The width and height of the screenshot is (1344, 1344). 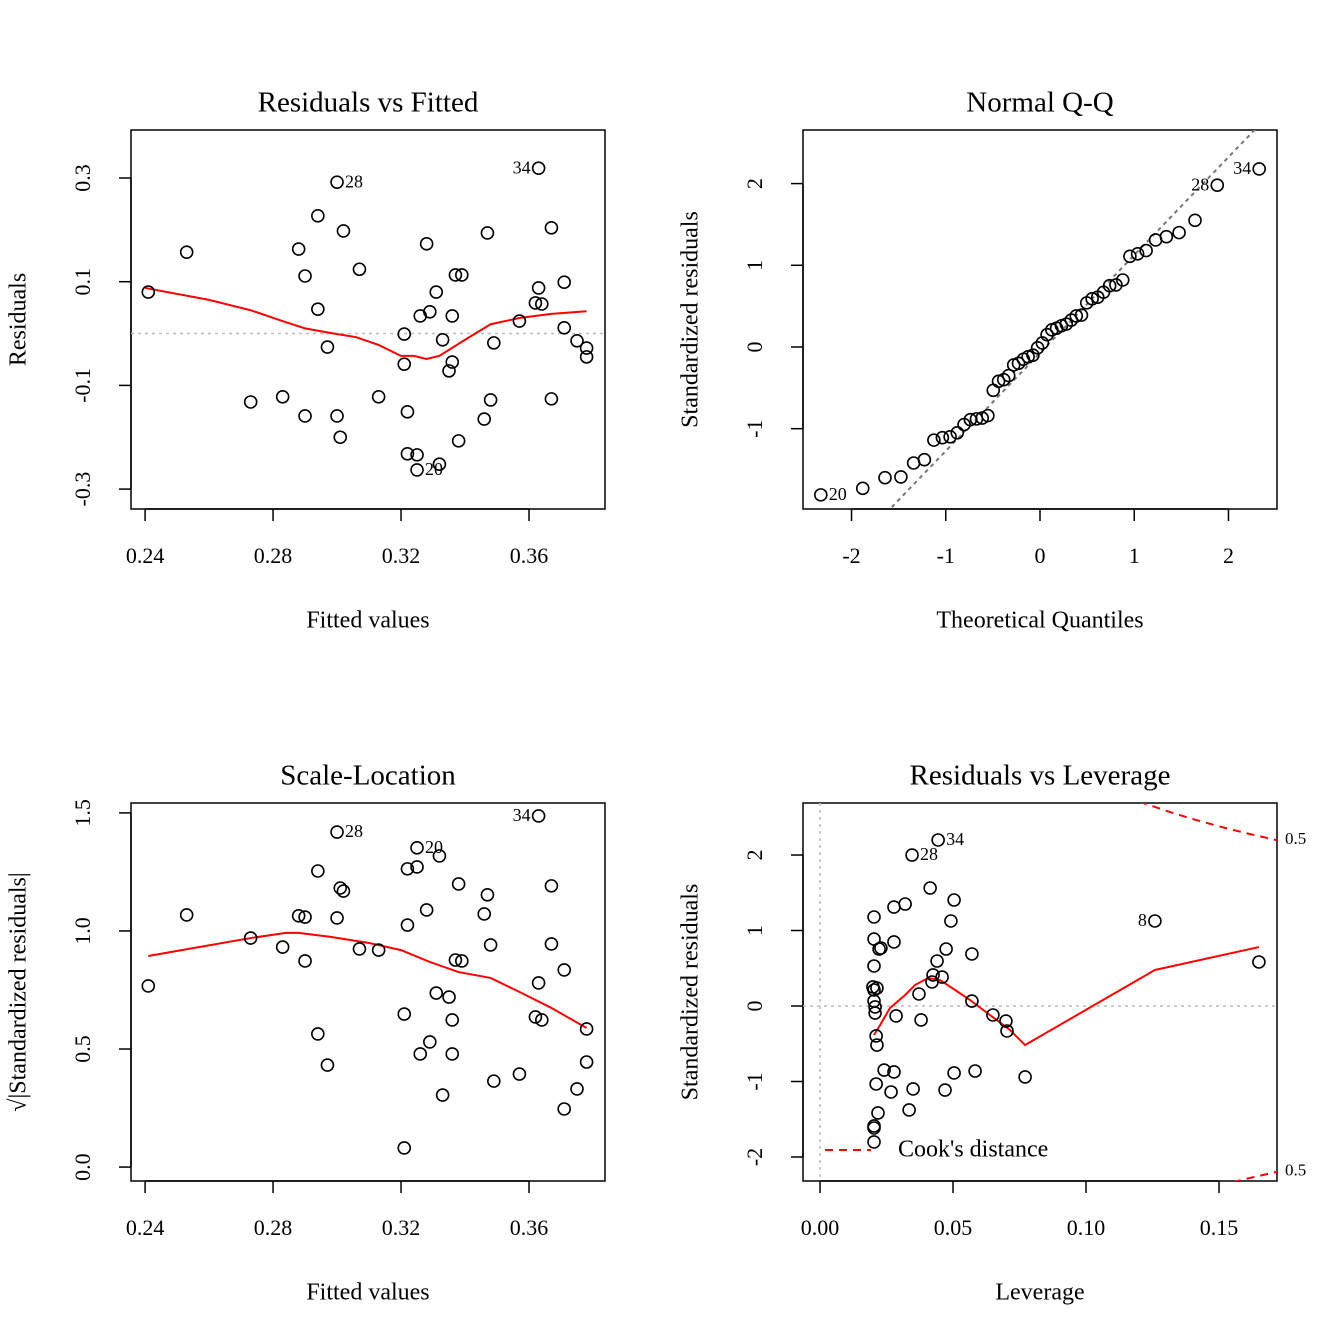 What do you see at coordinates (1040, 776) in the screenshot?
I see `panel-title: Residuals vs Leverage` at bounding box center [1040, 776].